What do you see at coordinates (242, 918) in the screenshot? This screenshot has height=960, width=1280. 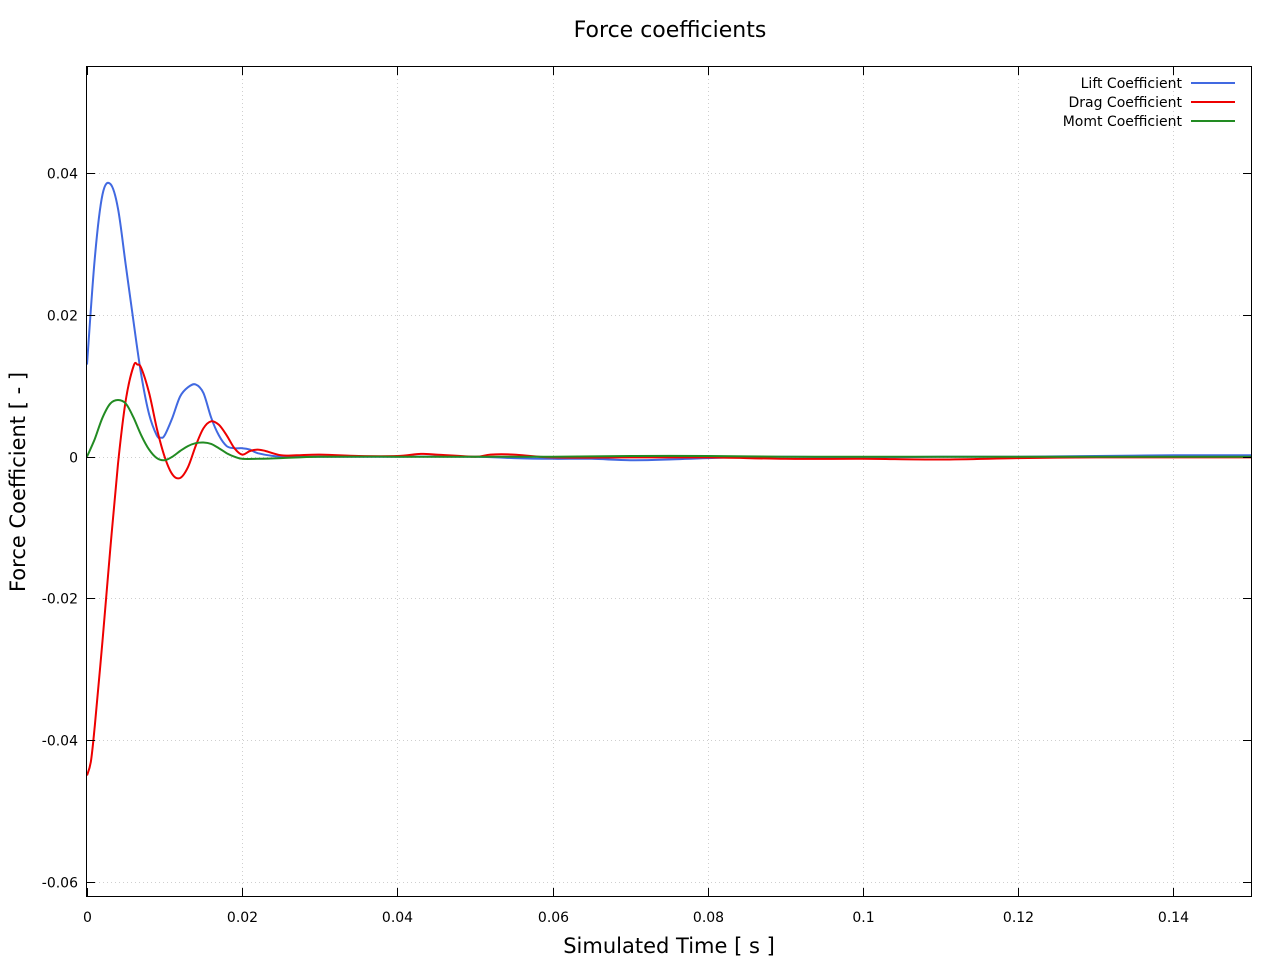 I see `x-tick-label: 0.02` at bounding box center [242, 918].